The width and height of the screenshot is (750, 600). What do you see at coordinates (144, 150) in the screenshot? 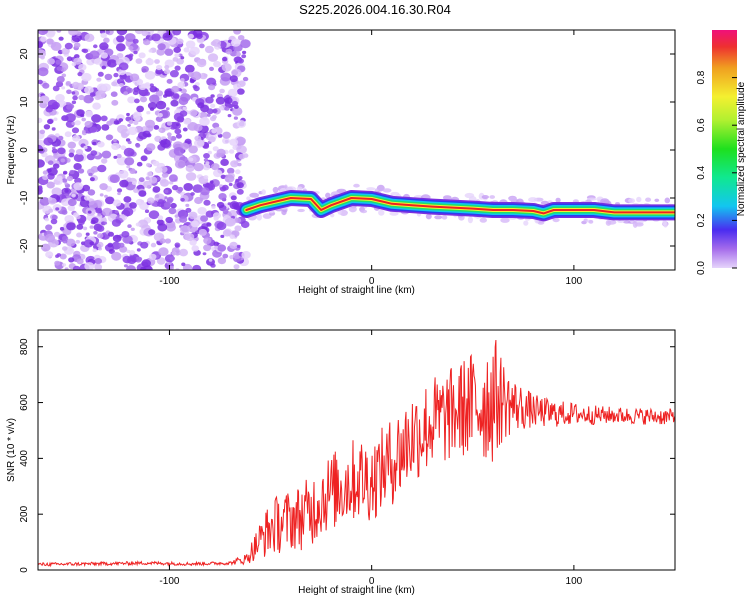
I see `noise-region` at bounding box center [144, 150].